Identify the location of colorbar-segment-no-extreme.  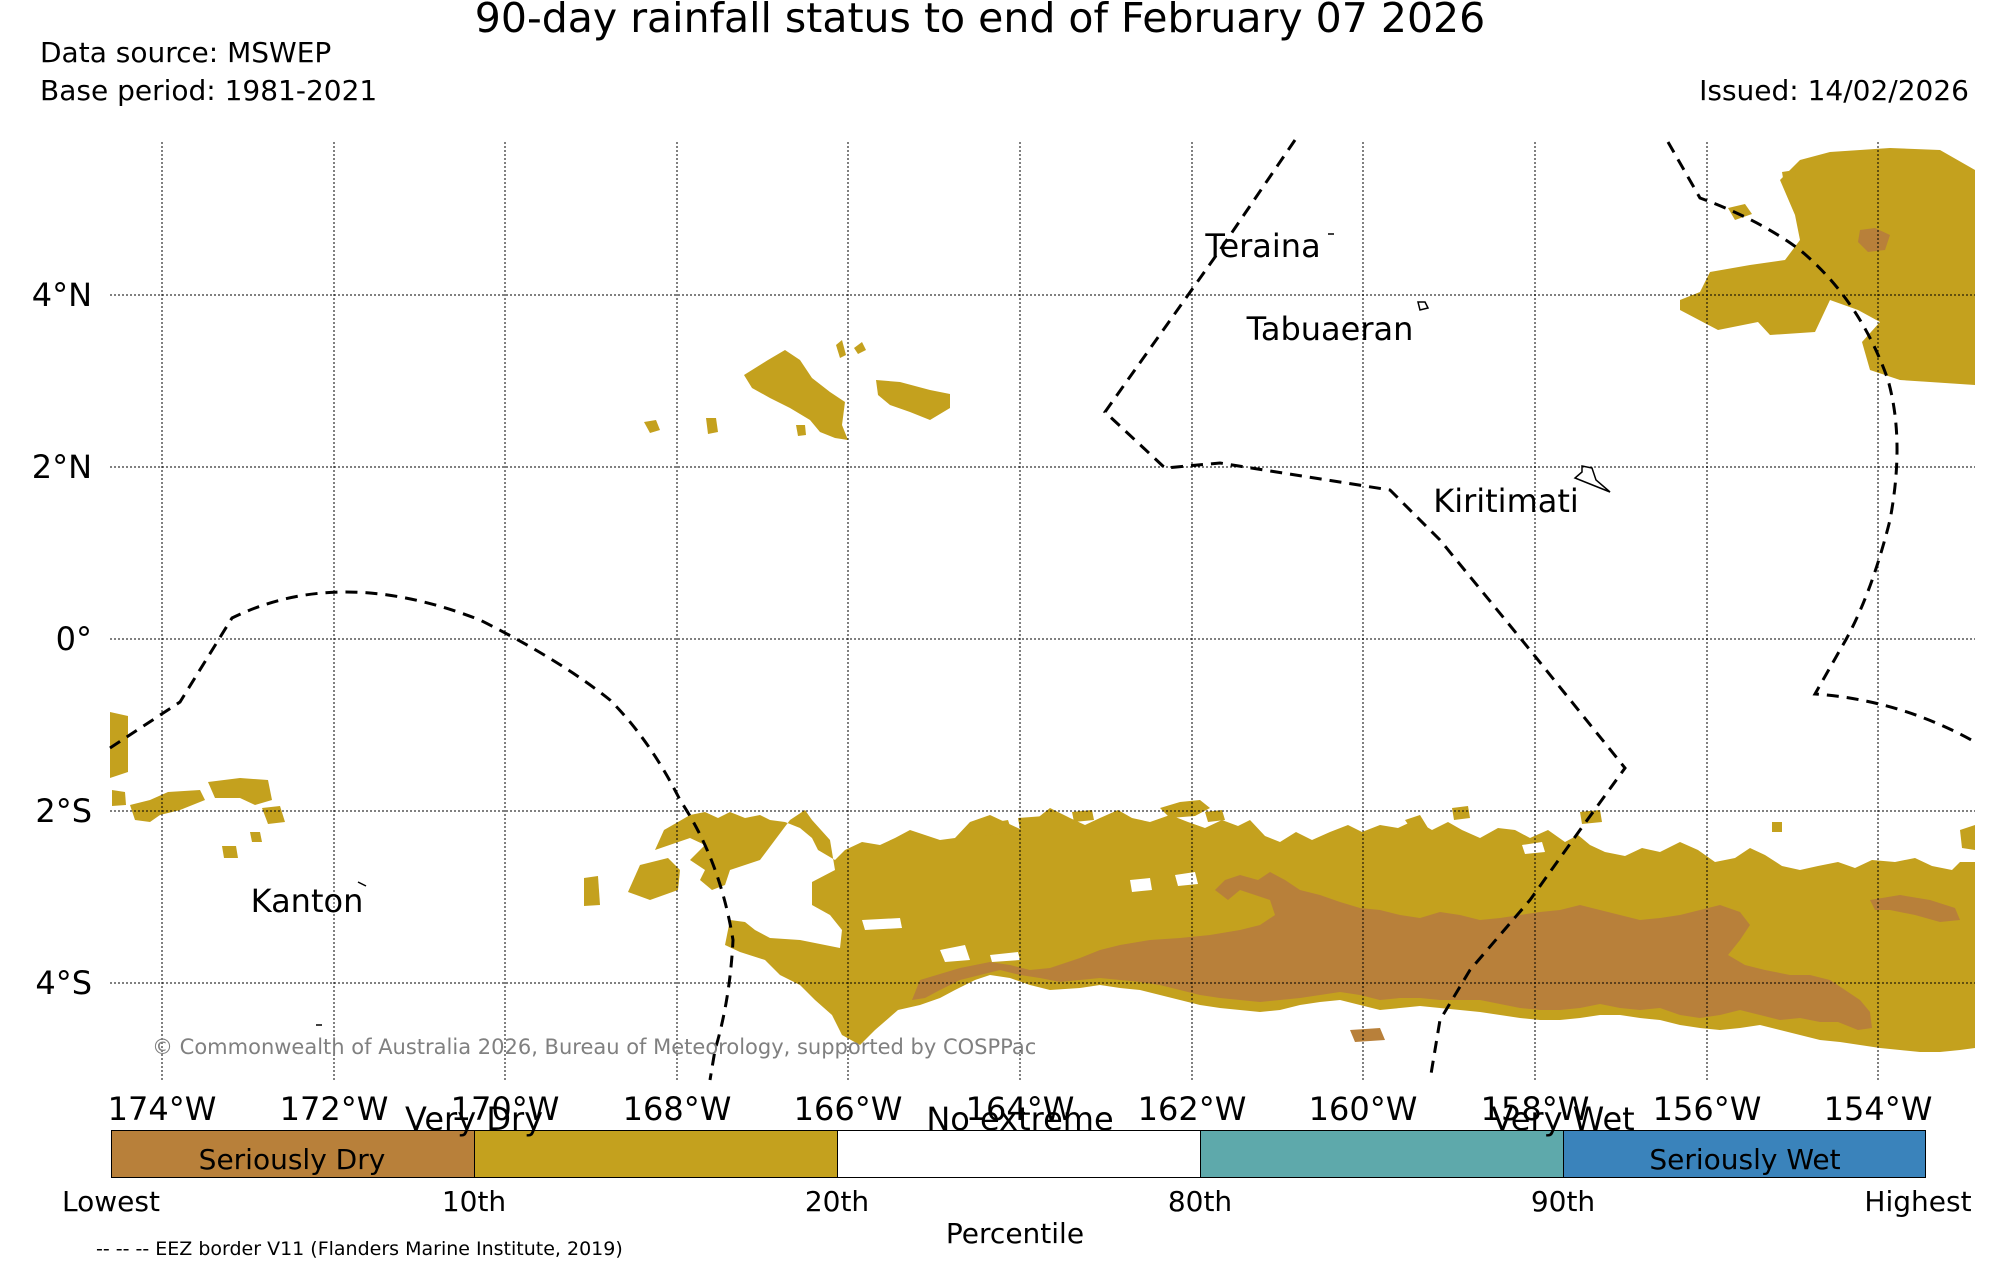
(1019, 1154).